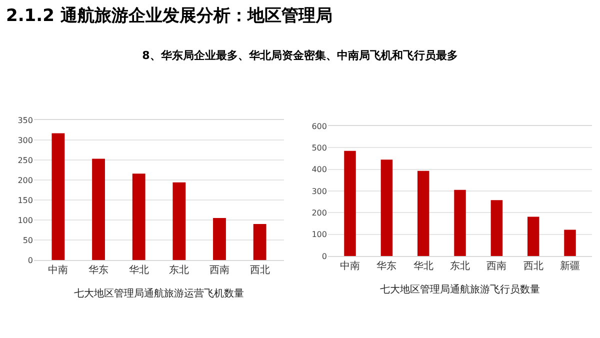 The image size is (600, 338). I want to click on x-tick-label: 新疆, so click(570, 266).